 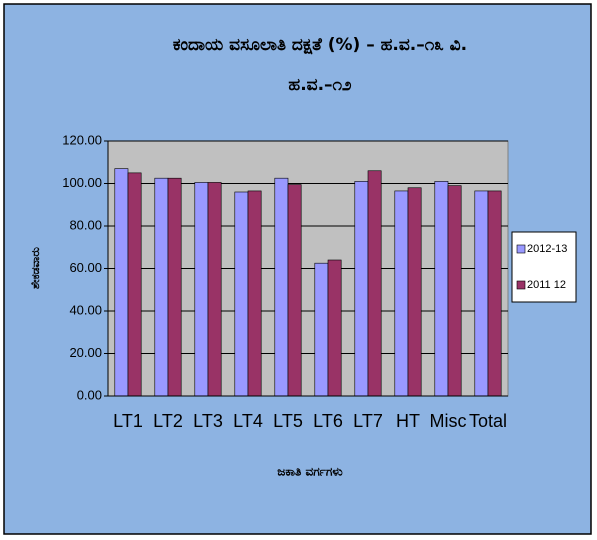 What do you see at coordinates (89, 394) in the screenshot?
I see `y-tick-label: 0.00` at bounding box center [89, 394].